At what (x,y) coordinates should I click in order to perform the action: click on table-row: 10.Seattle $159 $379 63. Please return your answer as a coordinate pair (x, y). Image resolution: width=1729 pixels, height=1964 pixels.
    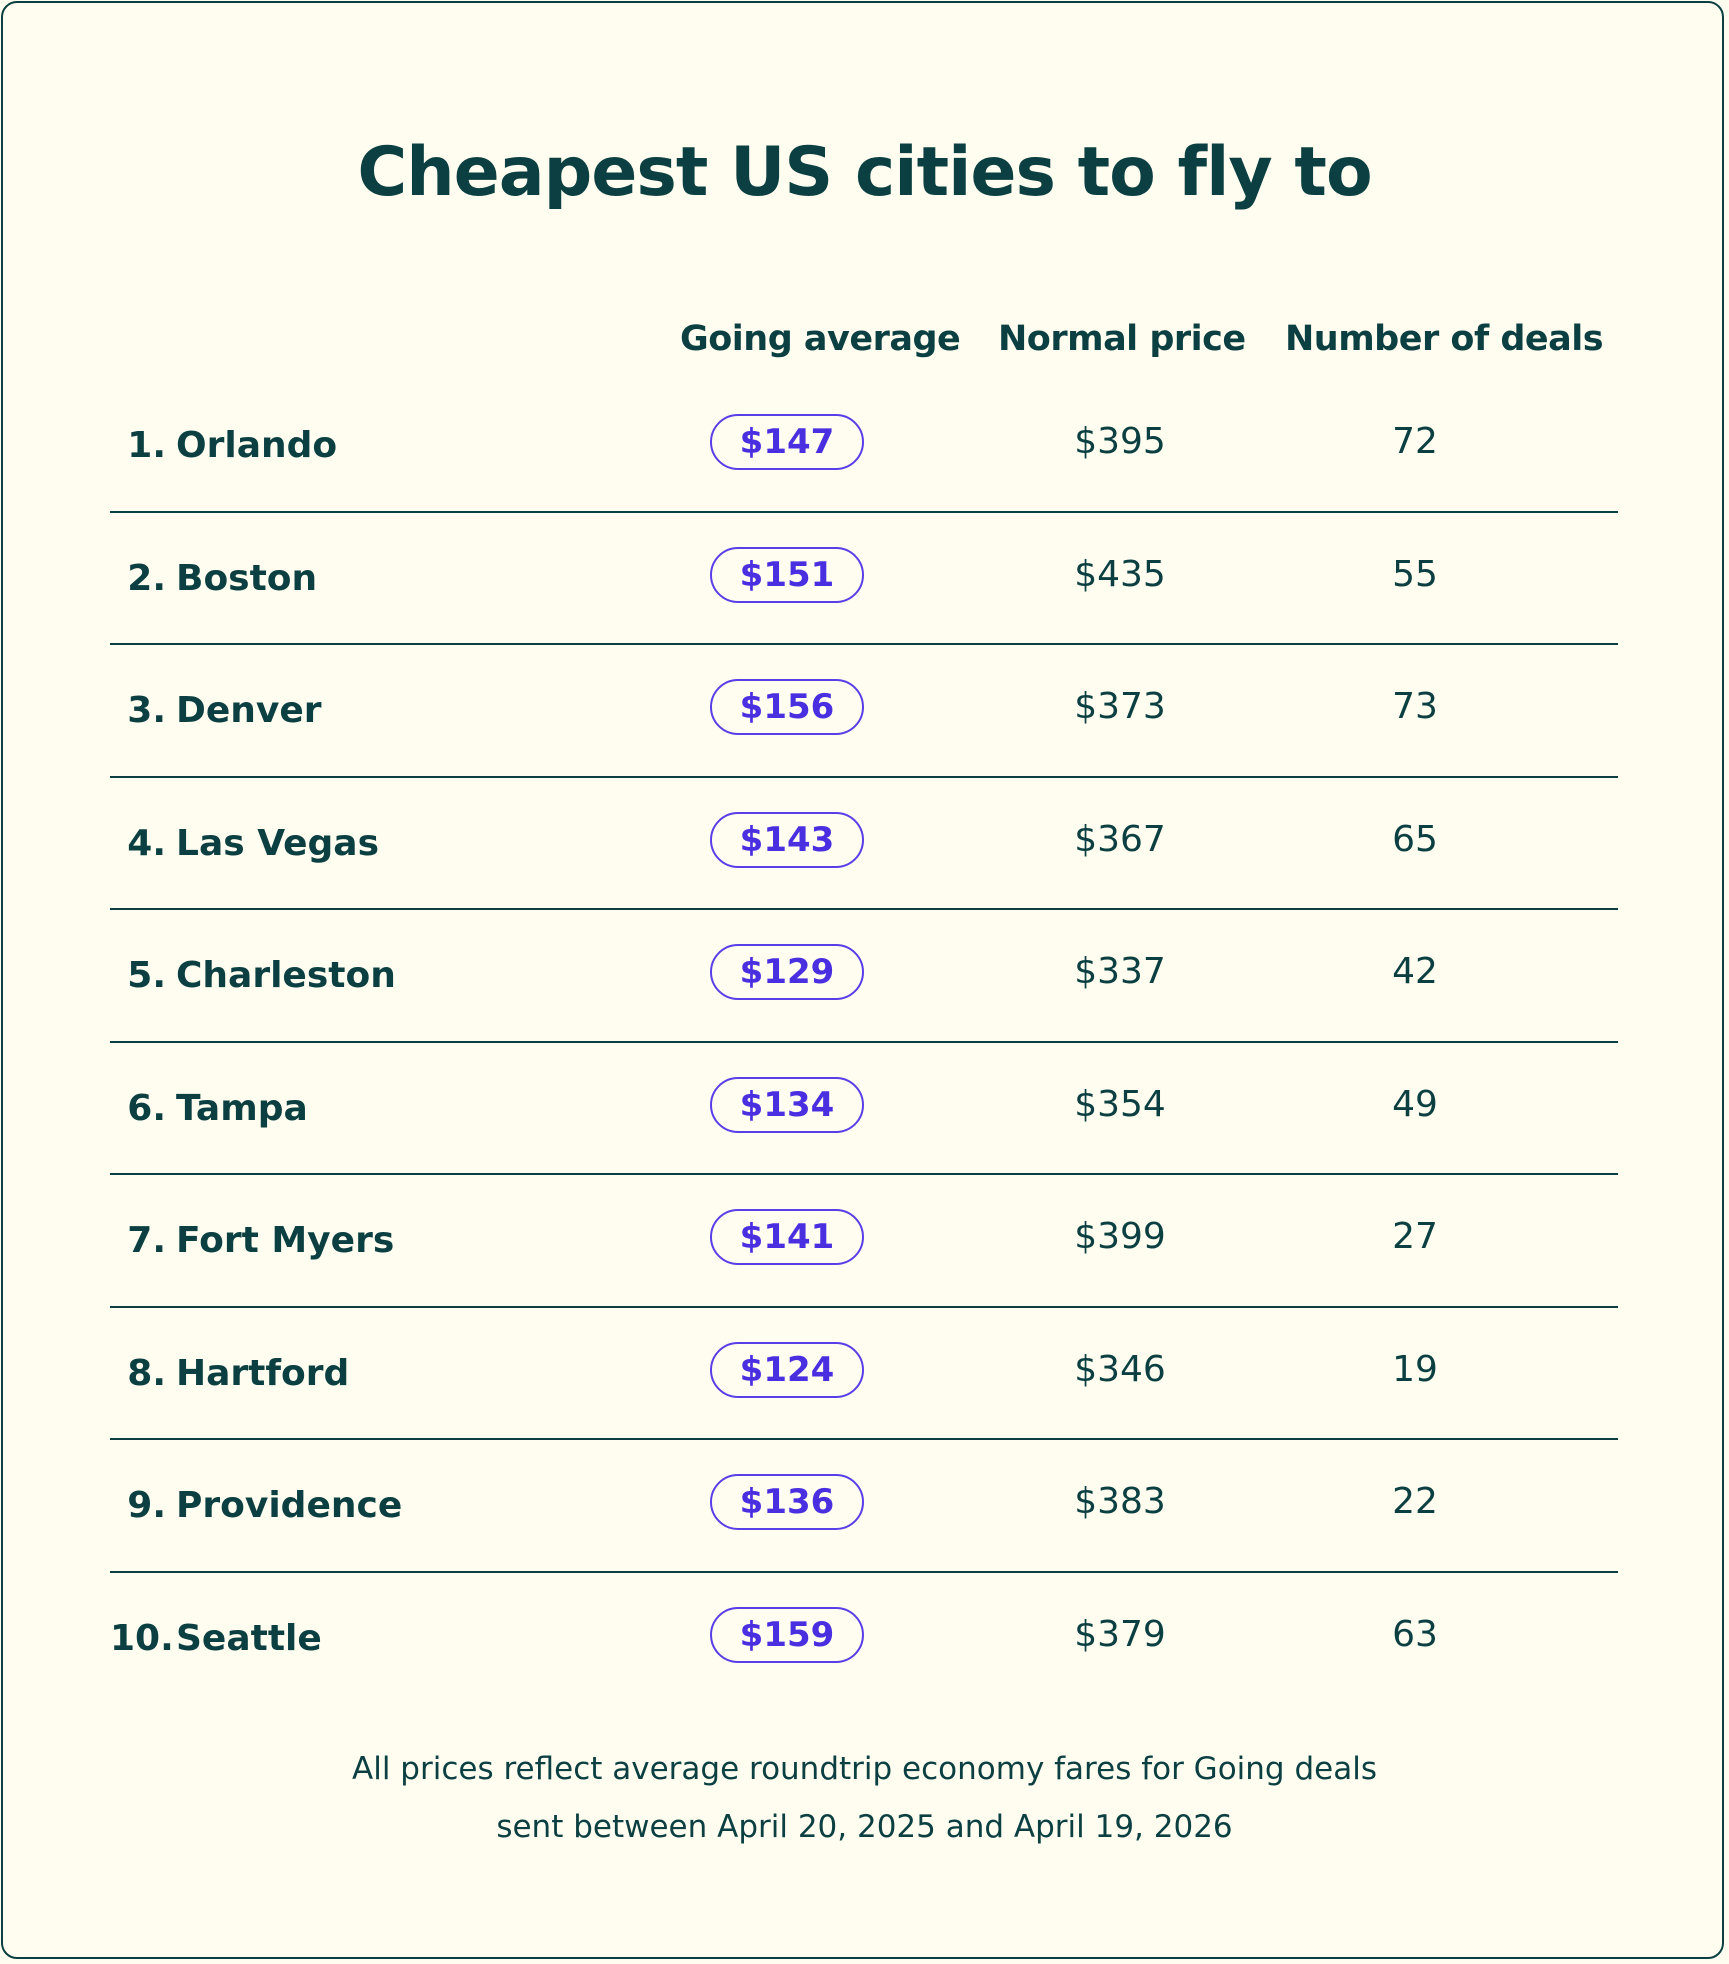
    Looking at the image, I should click on (864, 1639).